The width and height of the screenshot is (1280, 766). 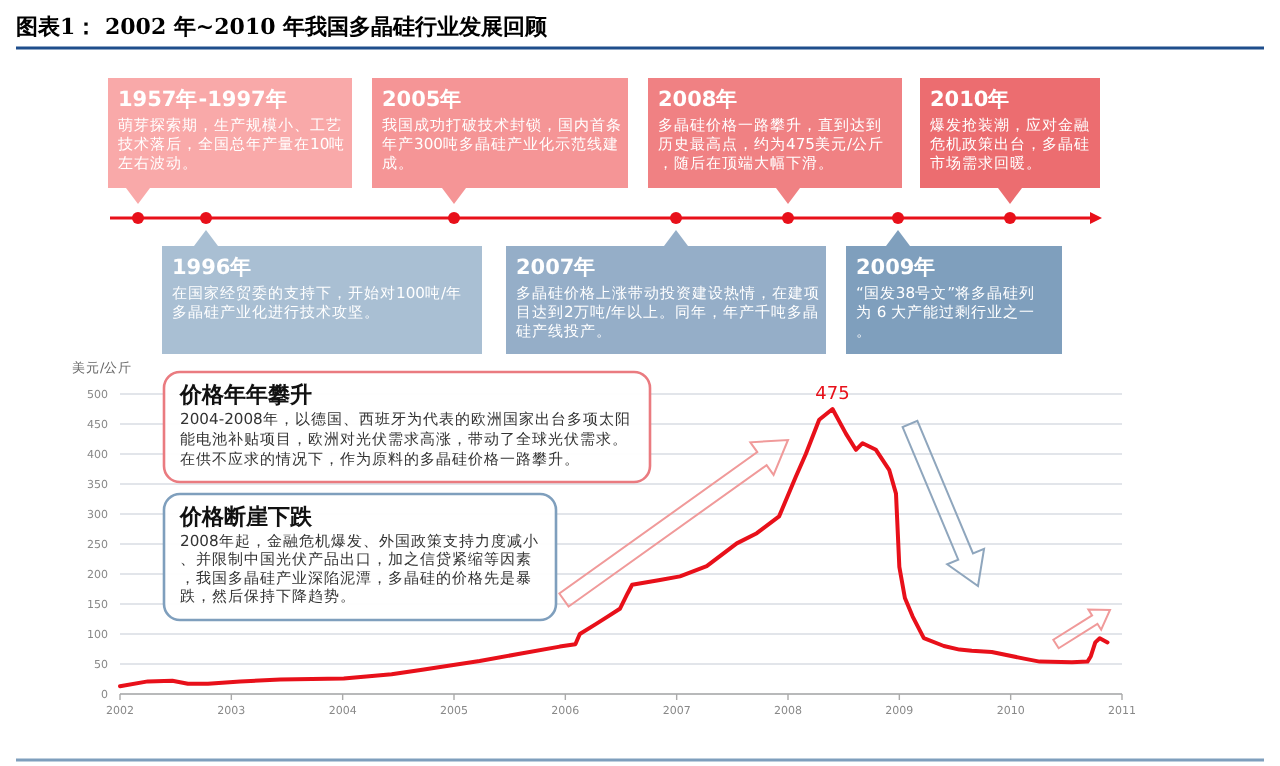 What do you see at coordinates (832, 395) in the screenshot?
I see `annotation: 475` at bounding box center [832, 395].